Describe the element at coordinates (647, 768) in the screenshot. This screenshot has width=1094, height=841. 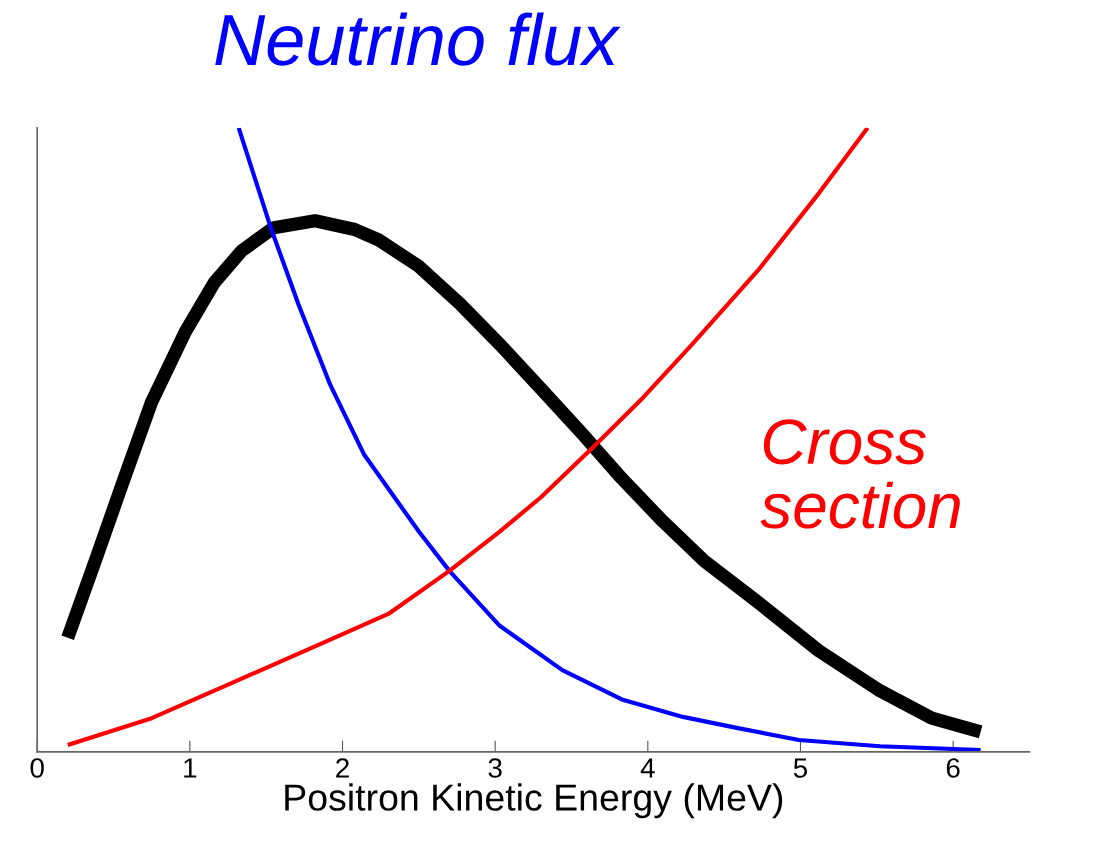
I see `x-tick-label: 4` at that location.